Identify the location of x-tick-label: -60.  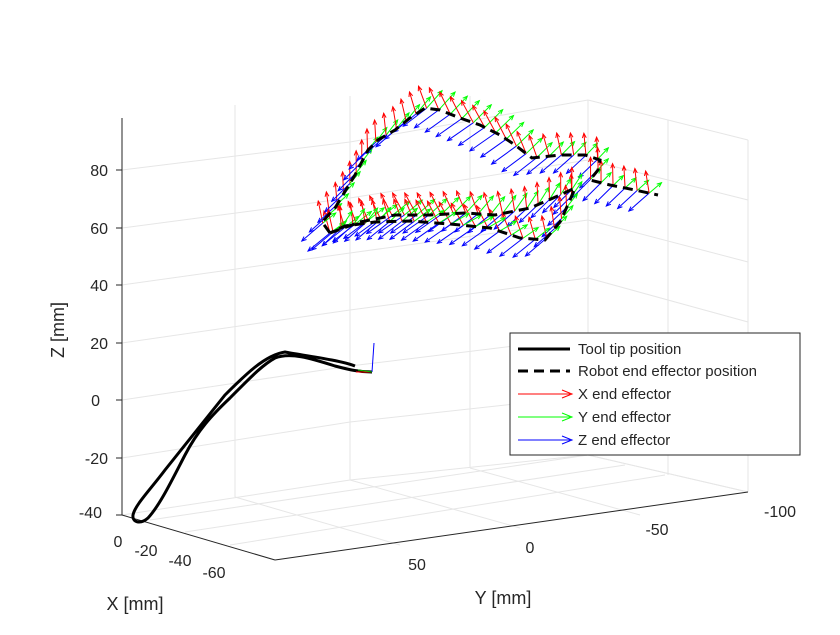
(213, 573).